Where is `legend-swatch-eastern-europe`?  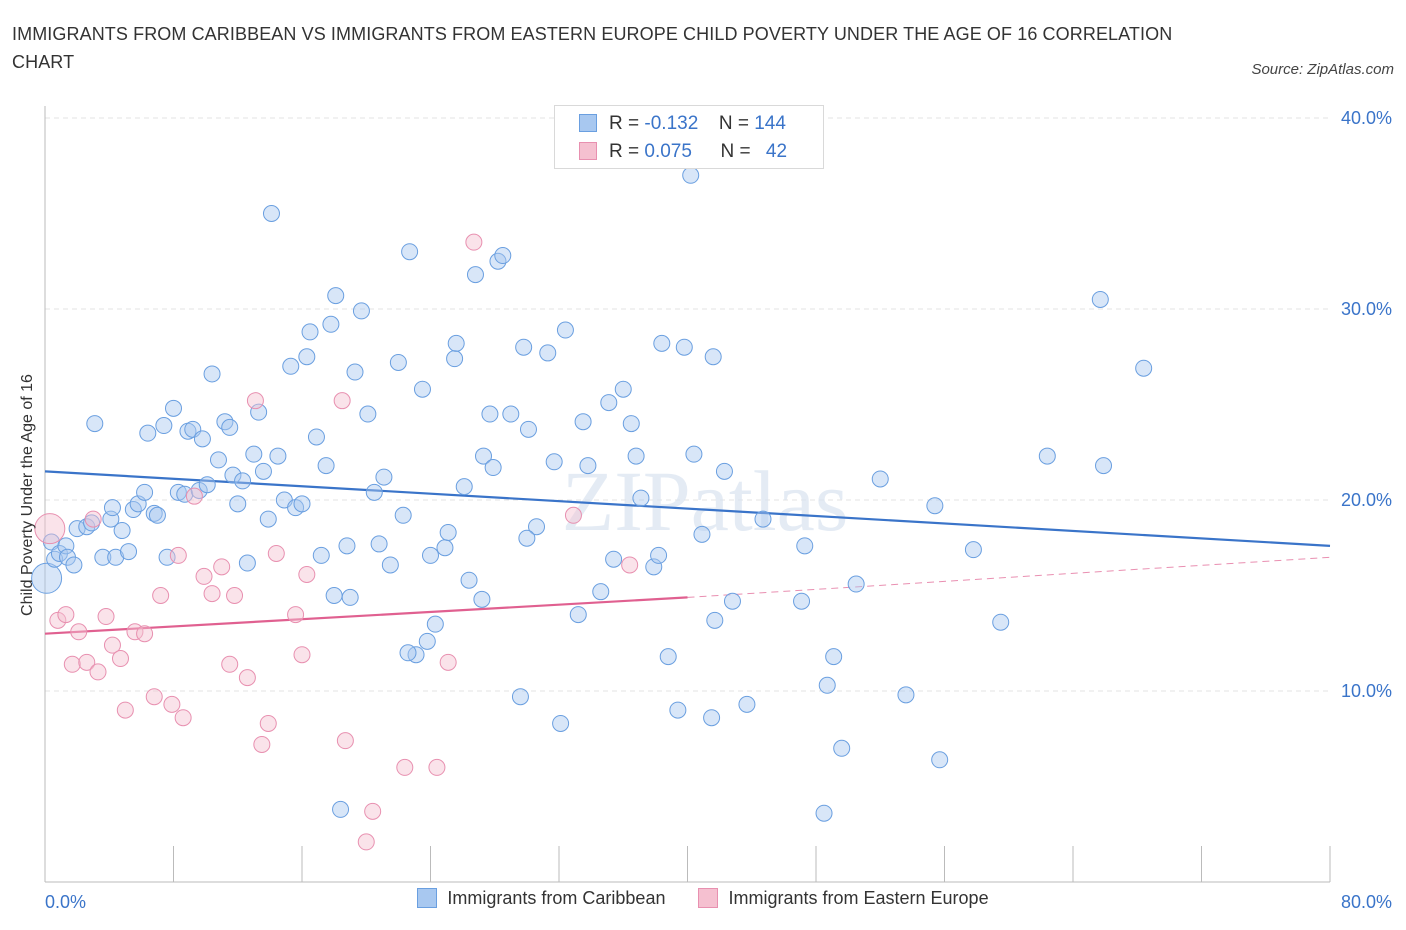
legend-swatch-eastern-europe is located at coordinates (588, 151).